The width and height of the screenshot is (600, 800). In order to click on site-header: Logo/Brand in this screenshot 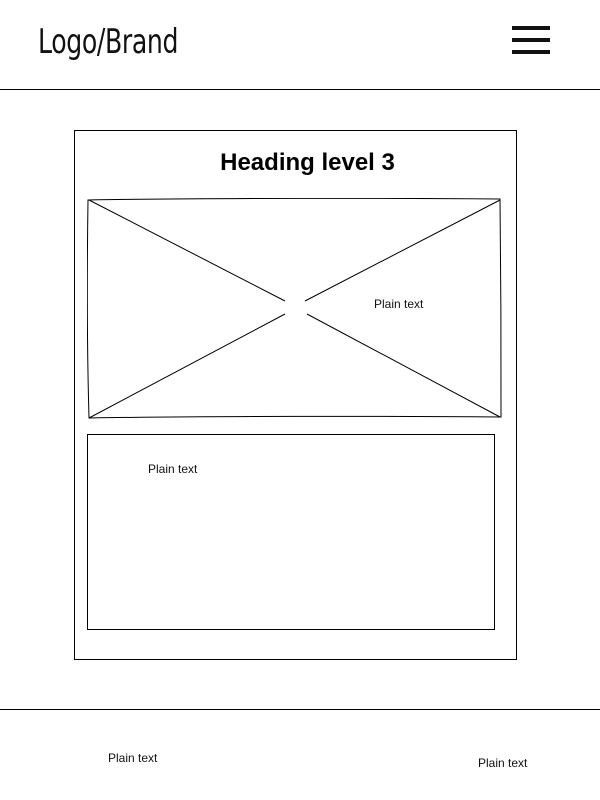, I will do `click(300, 45)`.